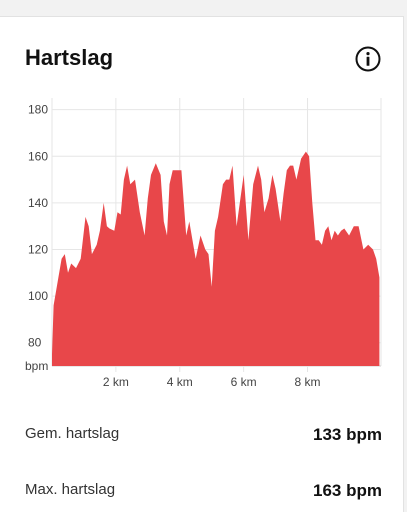  I want to click on info-circle-icon, so click(368, 59).